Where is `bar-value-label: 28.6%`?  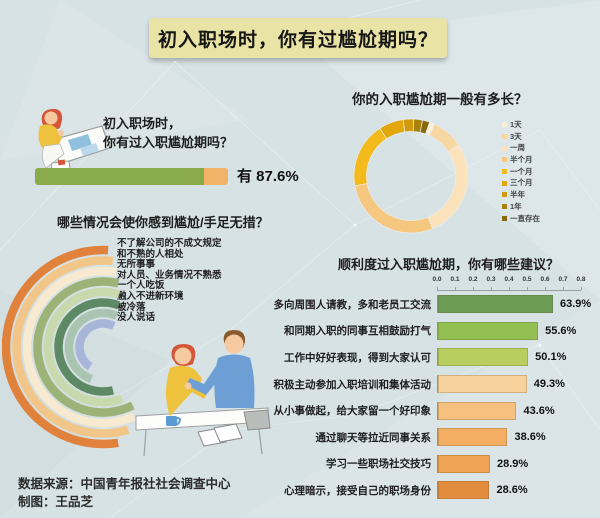
bar-value-label: 28.6% is located at coordinates (512, 490).